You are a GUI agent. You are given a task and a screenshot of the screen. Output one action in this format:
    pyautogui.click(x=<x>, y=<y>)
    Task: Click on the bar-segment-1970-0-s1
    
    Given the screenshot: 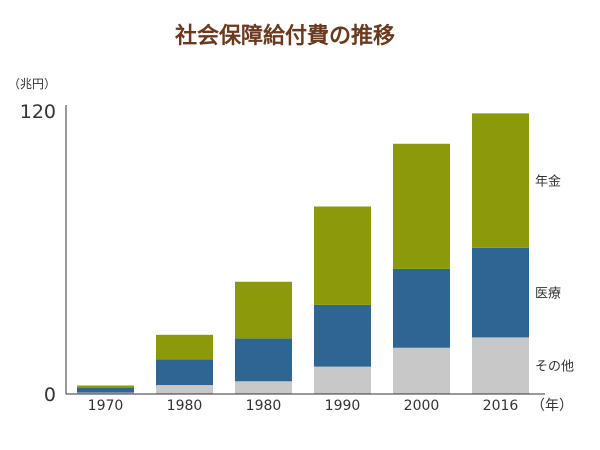 What is the action you would take?
    pyautogui.click(x=105, y=390)
    